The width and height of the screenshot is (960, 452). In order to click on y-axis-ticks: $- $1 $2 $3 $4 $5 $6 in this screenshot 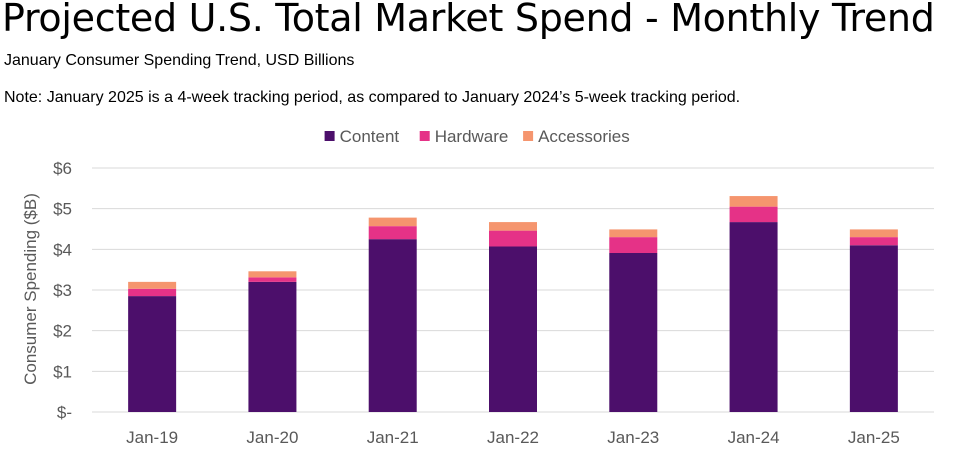, I will do `click(62, 290)`.